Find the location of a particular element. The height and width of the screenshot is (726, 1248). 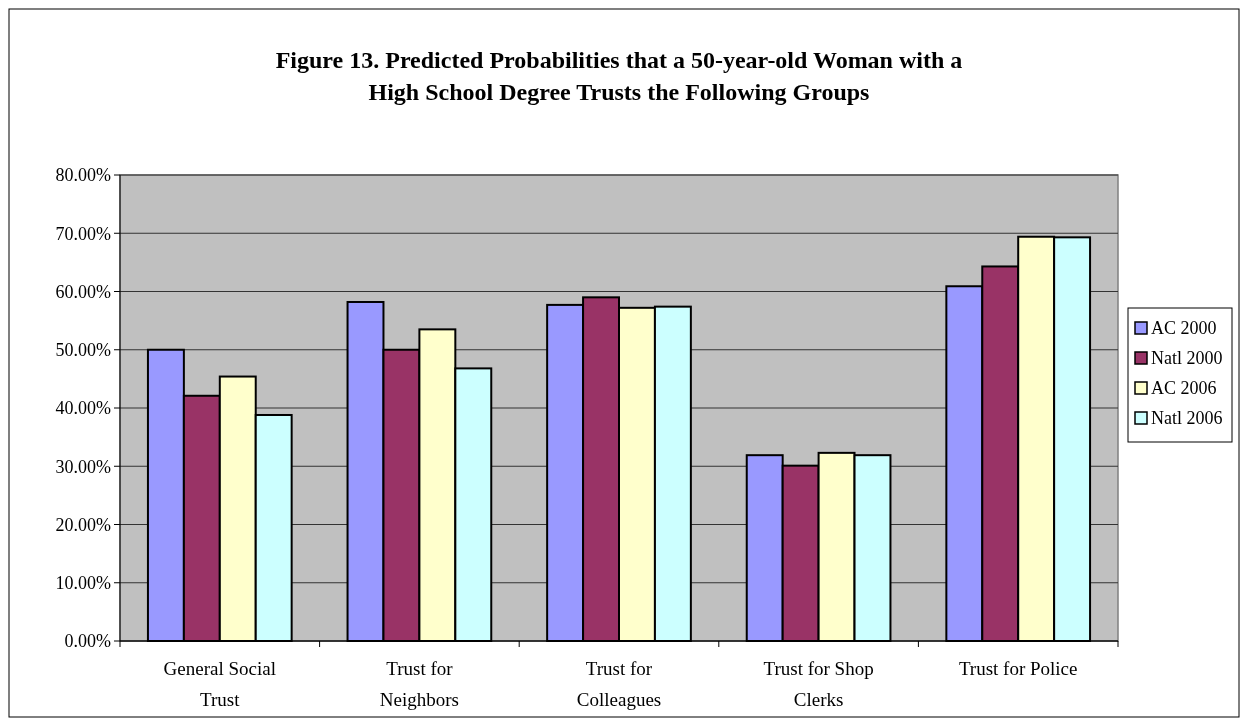

chart-title: Figure 13. Predicted Probabilities that a 50-year-old Woman with a High School Degree Trusts the Following Groups is located at coordinates (619, 76).